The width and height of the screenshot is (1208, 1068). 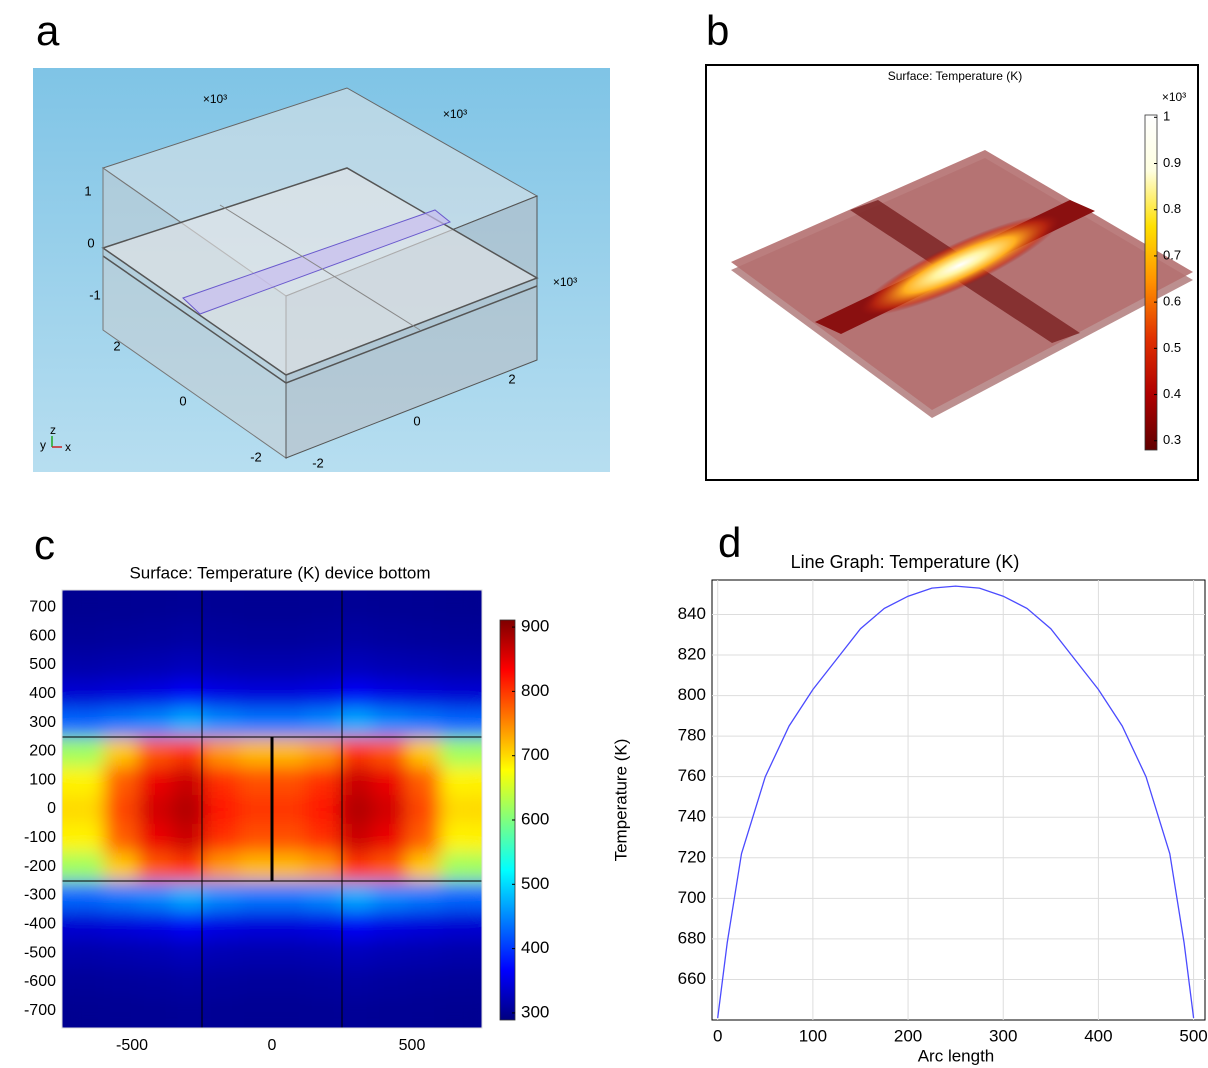 What do you see at coordinates (48, 30) in the screenshot?
I see `panel-label: a` at bounding box center [48, 30].